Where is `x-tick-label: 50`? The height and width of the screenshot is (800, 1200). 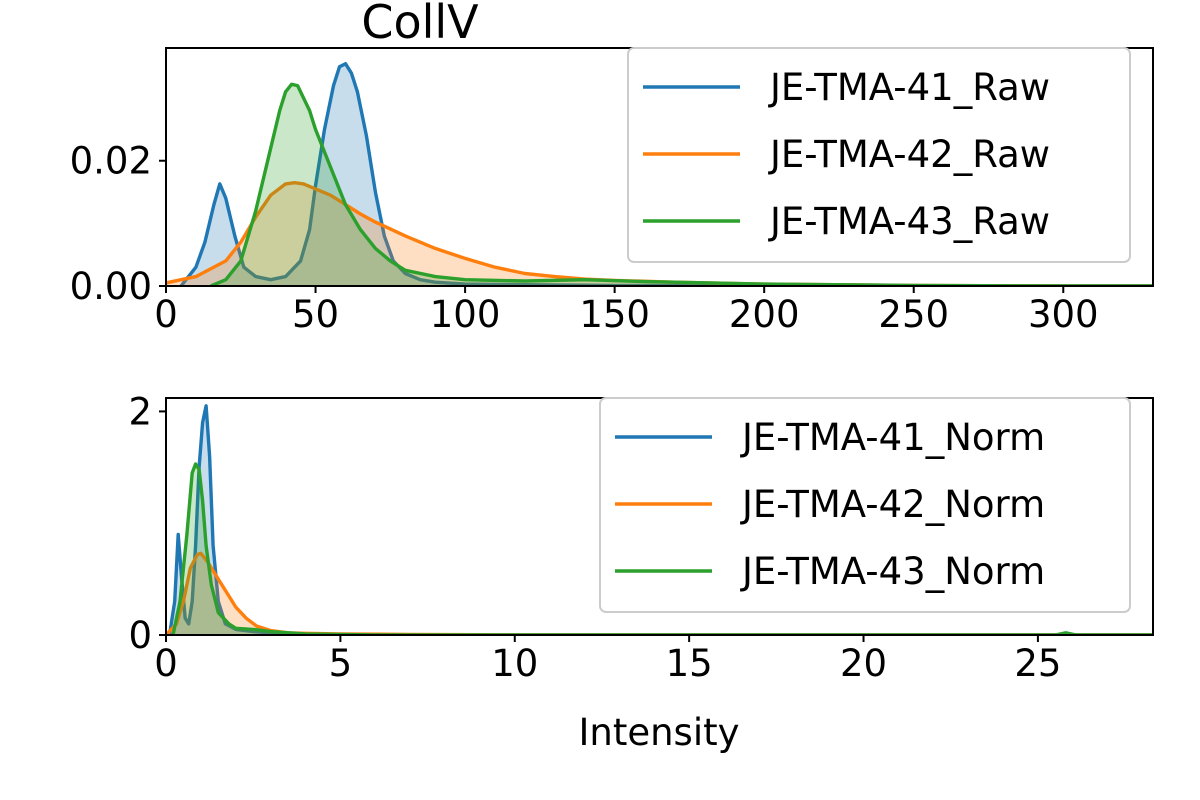 x-tick-label: 50 is located at coordinates (315, 314).